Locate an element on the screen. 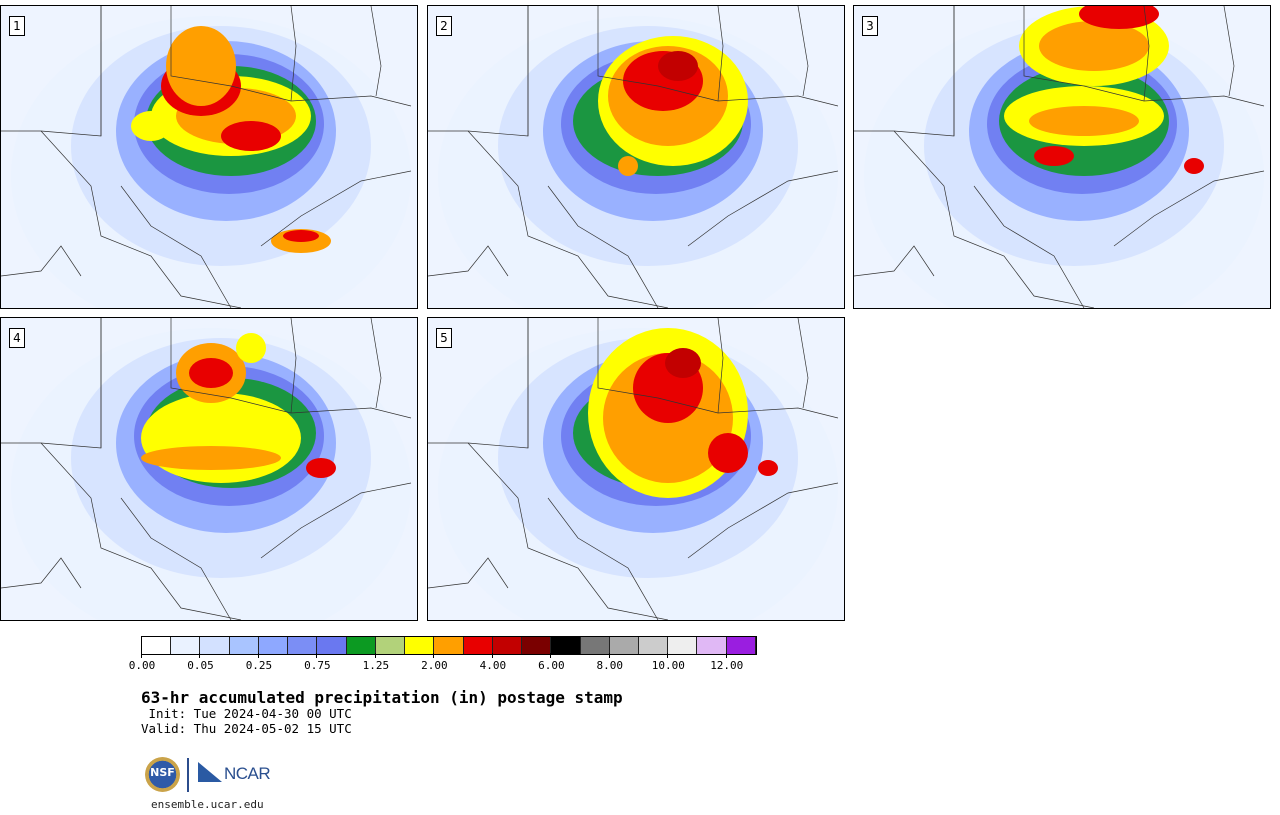 The width and height of the screenshot is (1280, 815). valid-time: Valid: Thu 2024-05-02 15 UTC is located at coordinates (246, 728).